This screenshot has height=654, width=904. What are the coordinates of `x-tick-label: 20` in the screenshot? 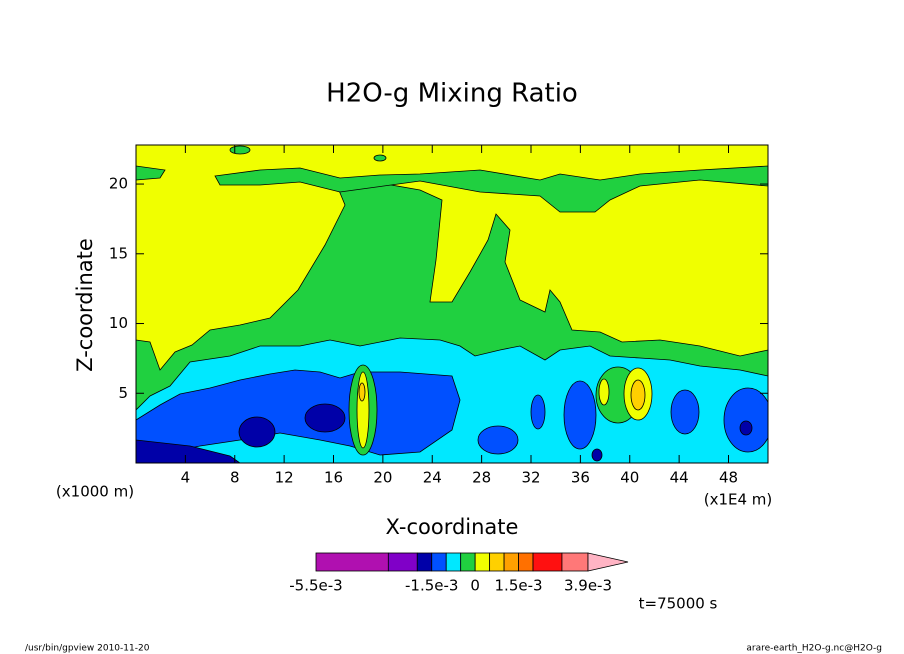 It's located at (382, 478).